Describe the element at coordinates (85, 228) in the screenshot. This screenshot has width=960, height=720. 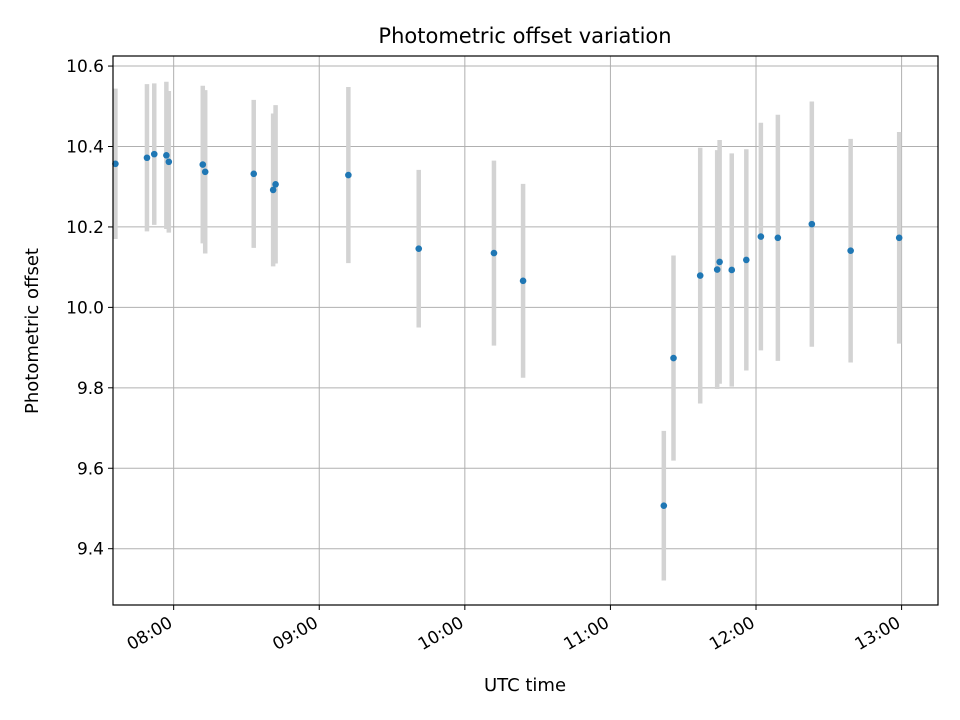
I see `y-tick-label: 10.2` at that location.